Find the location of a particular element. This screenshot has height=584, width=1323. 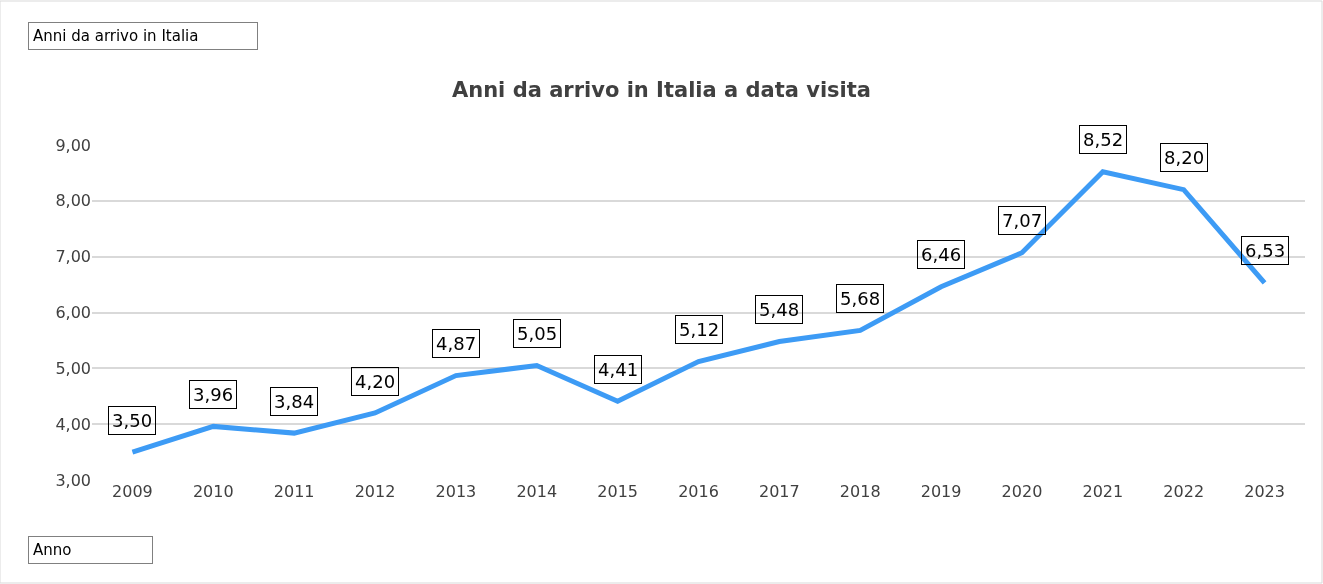

y-tick-label: 5,00 is located at coordinates (73, 368).